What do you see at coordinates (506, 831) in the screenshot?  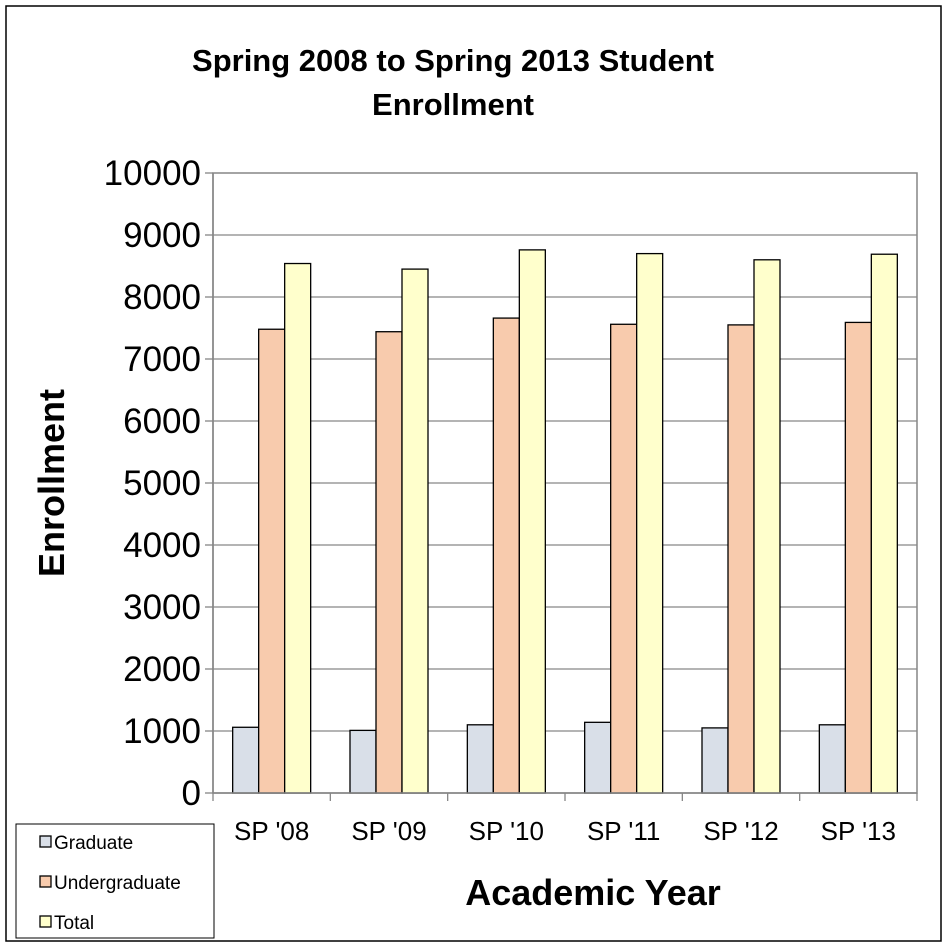 I see `x-tick-label: SP '10` at bounding box center [506, 831].